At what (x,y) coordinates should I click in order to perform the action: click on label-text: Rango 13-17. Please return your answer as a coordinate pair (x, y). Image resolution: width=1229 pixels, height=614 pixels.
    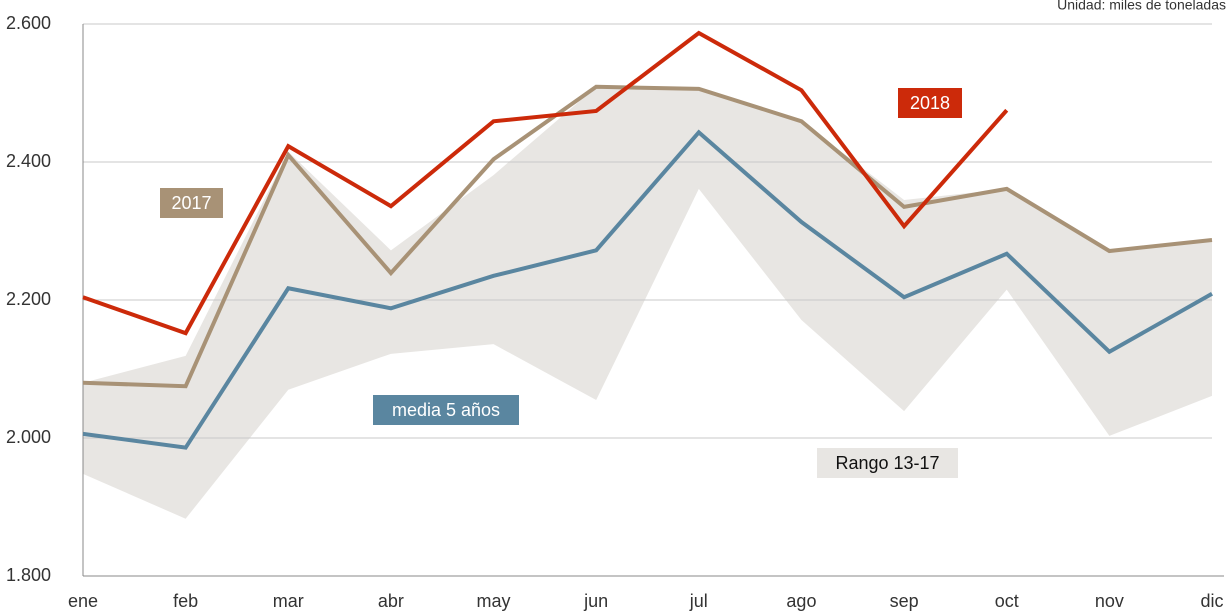
    Looking at the image, I should click on (887, 463).